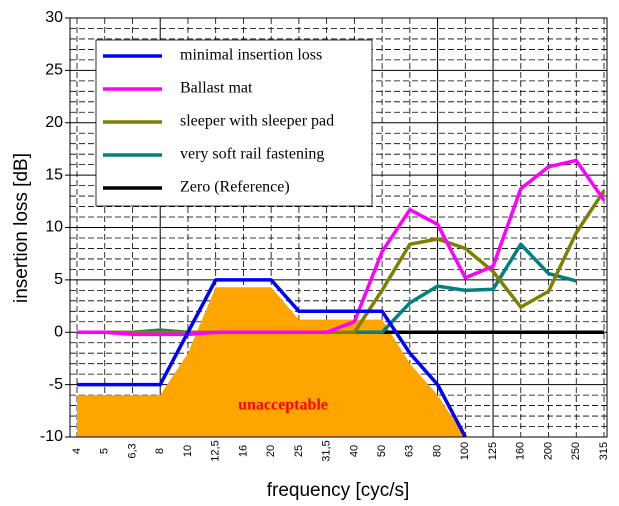 This screenshot has width=619, height=506. Describe the element at coordinates (354, 451) in the screenshot. I see `x-tick-label: 40` at that location.